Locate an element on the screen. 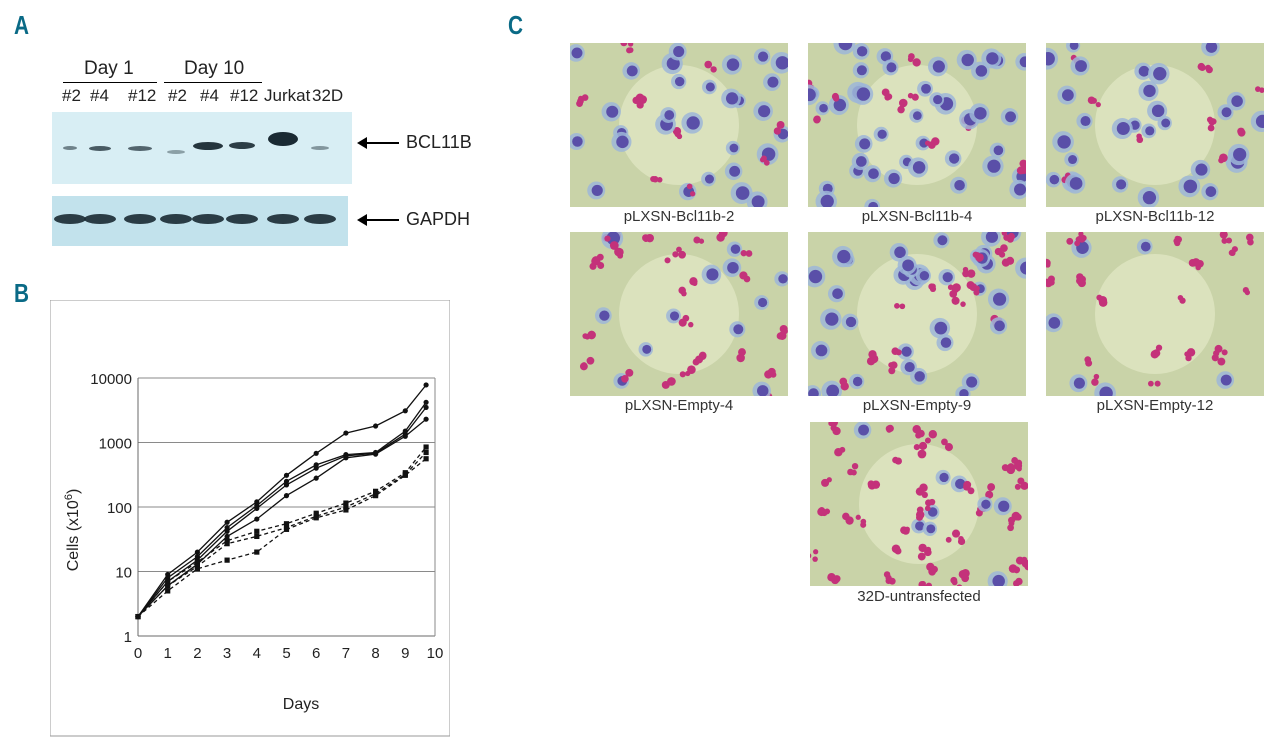 Image resolution: width=1280 pixels, height=754 pixels. gapdh-label: GAPDH is located at coordinates (438, 219).